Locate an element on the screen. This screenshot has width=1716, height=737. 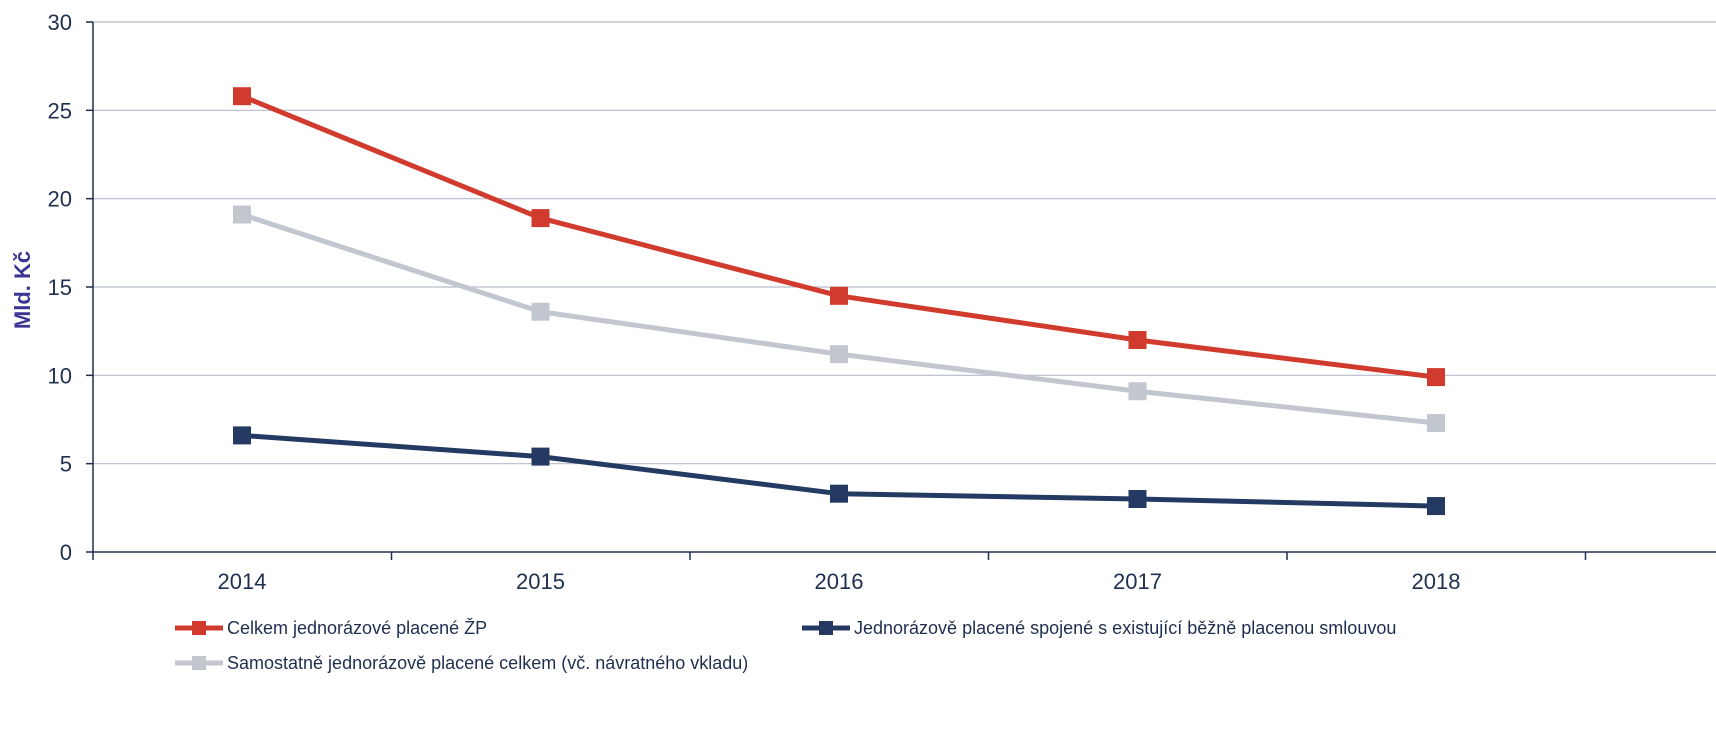
legend-item-0: Celkem jednorázové placené ŽP is located at coordinates (331, 628).